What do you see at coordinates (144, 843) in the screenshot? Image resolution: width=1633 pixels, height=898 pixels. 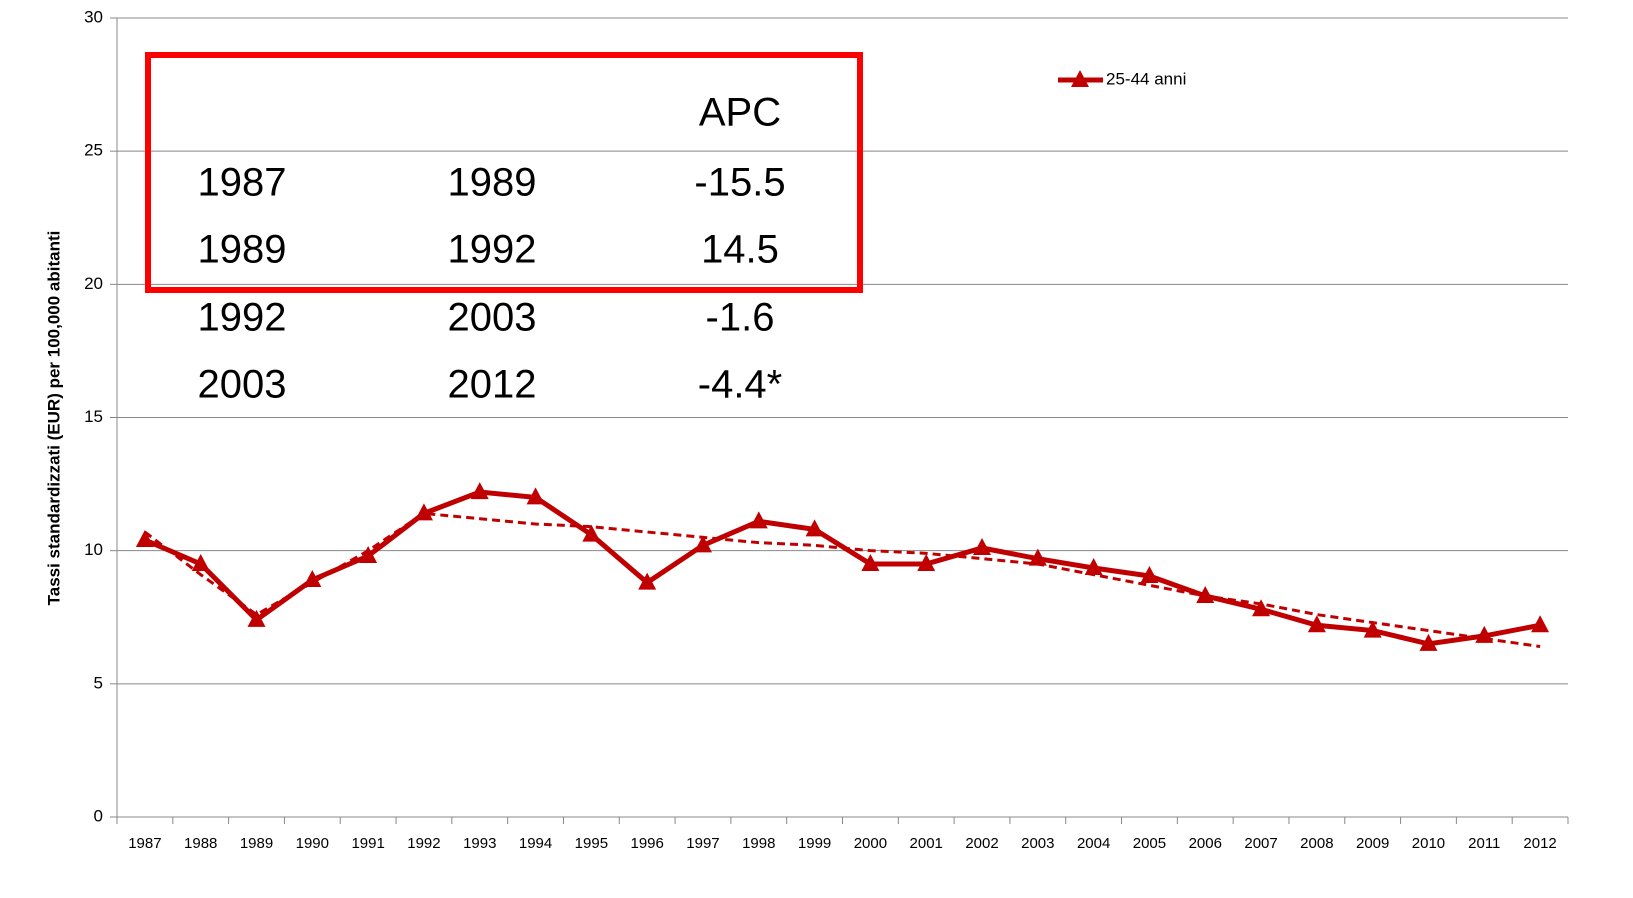 I see `x-tick-label: 1987` at bounding box center [144, 843].